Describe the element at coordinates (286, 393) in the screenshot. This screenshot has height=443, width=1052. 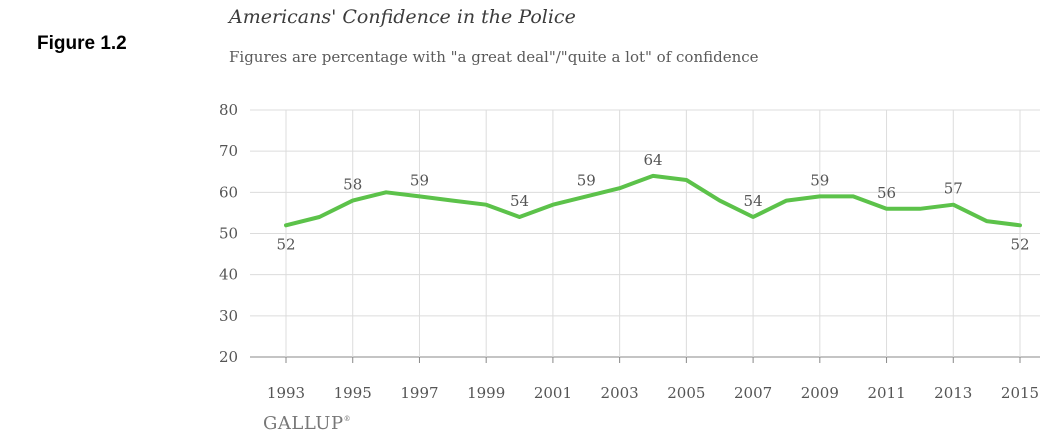
I see `x-tick-label: 1993` at that location.